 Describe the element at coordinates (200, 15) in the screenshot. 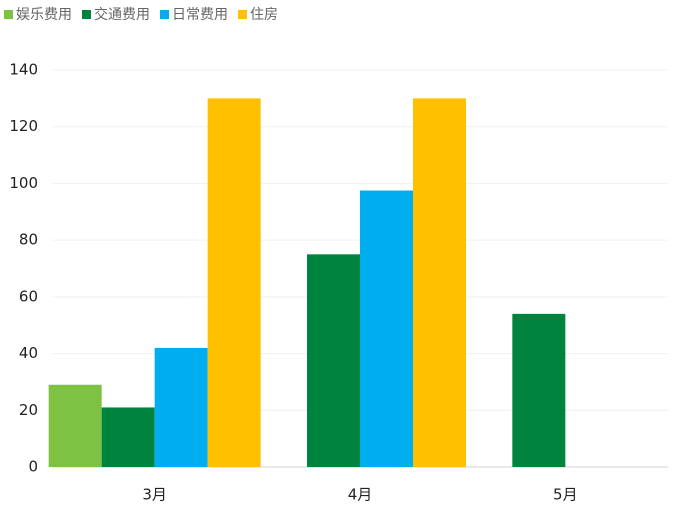

I see `legend-label: 日常费用` at that location.